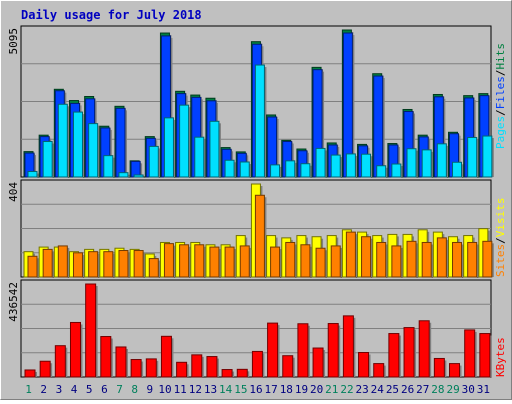 This screenshot has width=512, height=404. I want to click on x-tick-label: 21, so click(331, 389).